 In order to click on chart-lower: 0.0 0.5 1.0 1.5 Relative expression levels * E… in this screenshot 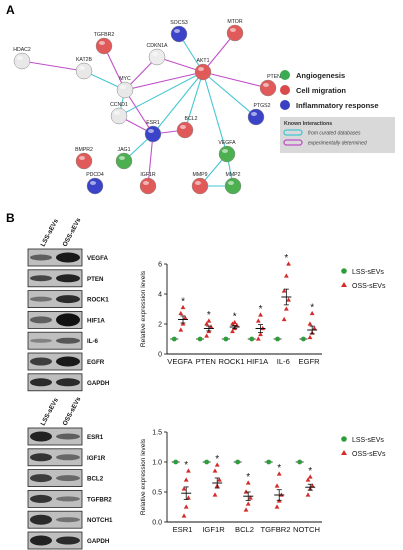, I will do `click(263, 482)`.